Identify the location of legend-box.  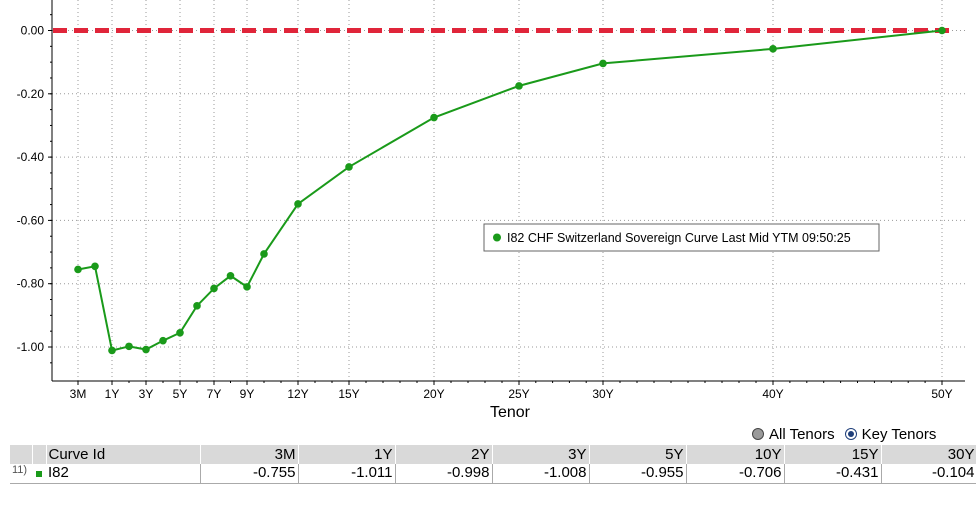
(681, 237).